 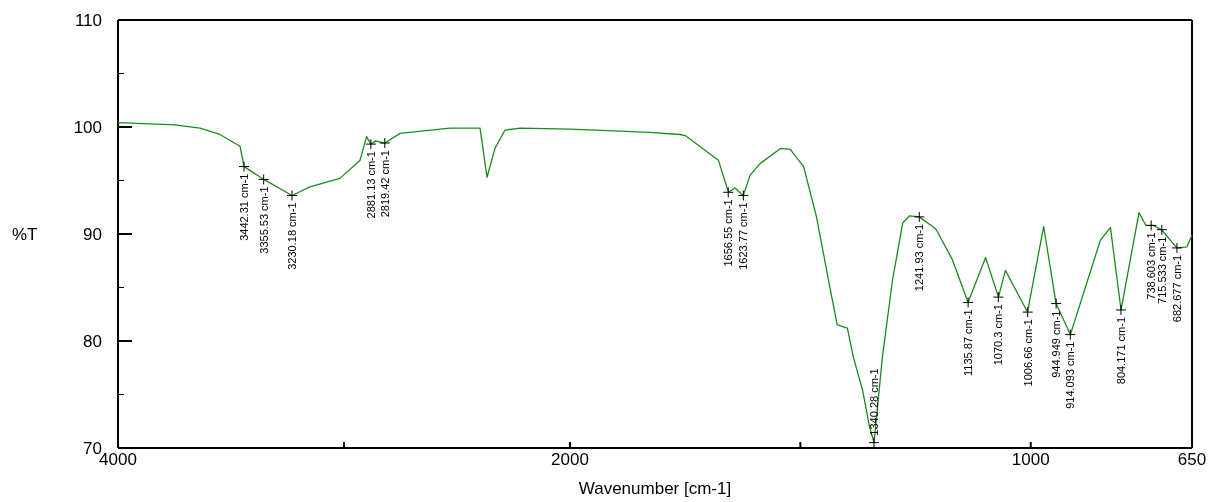 What do you see at coordinates (370, 185) in the screenshot?
I see `annotation: 2881.13 cm-1` at bounding box center [370, 185].